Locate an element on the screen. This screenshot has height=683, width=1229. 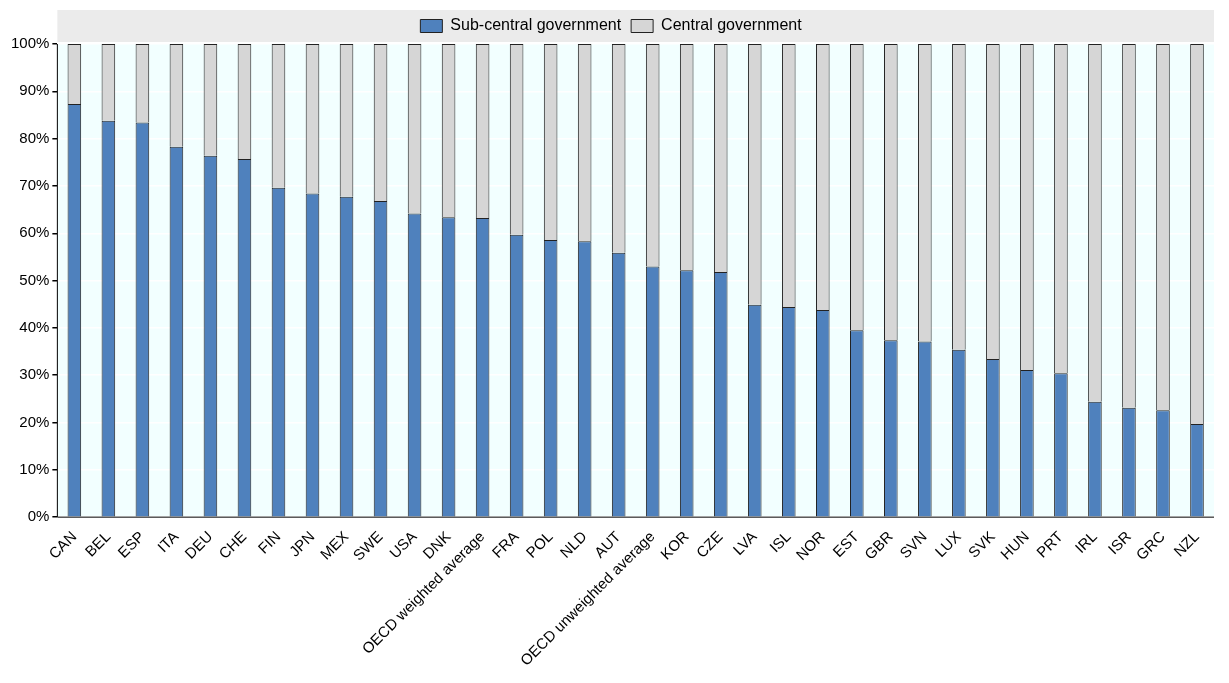
y-tick-label: 70% is located at coordinates (34, 185).